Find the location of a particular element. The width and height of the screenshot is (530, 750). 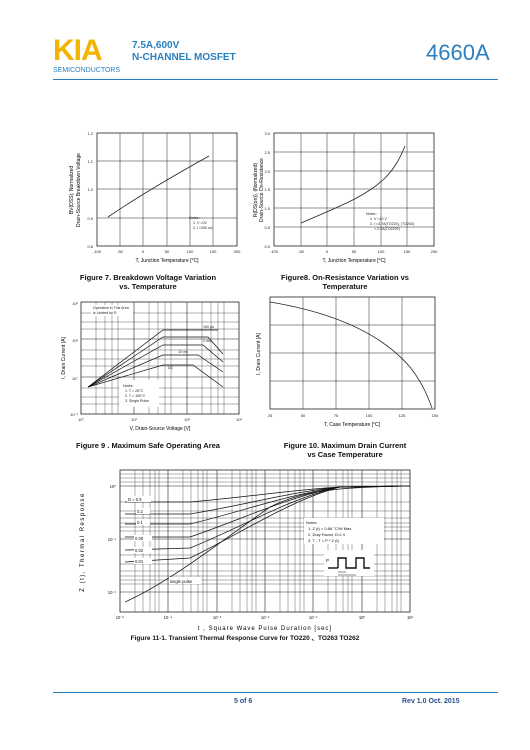

fig7-y-tick: 1.0 is located at coordinates (90, 189).